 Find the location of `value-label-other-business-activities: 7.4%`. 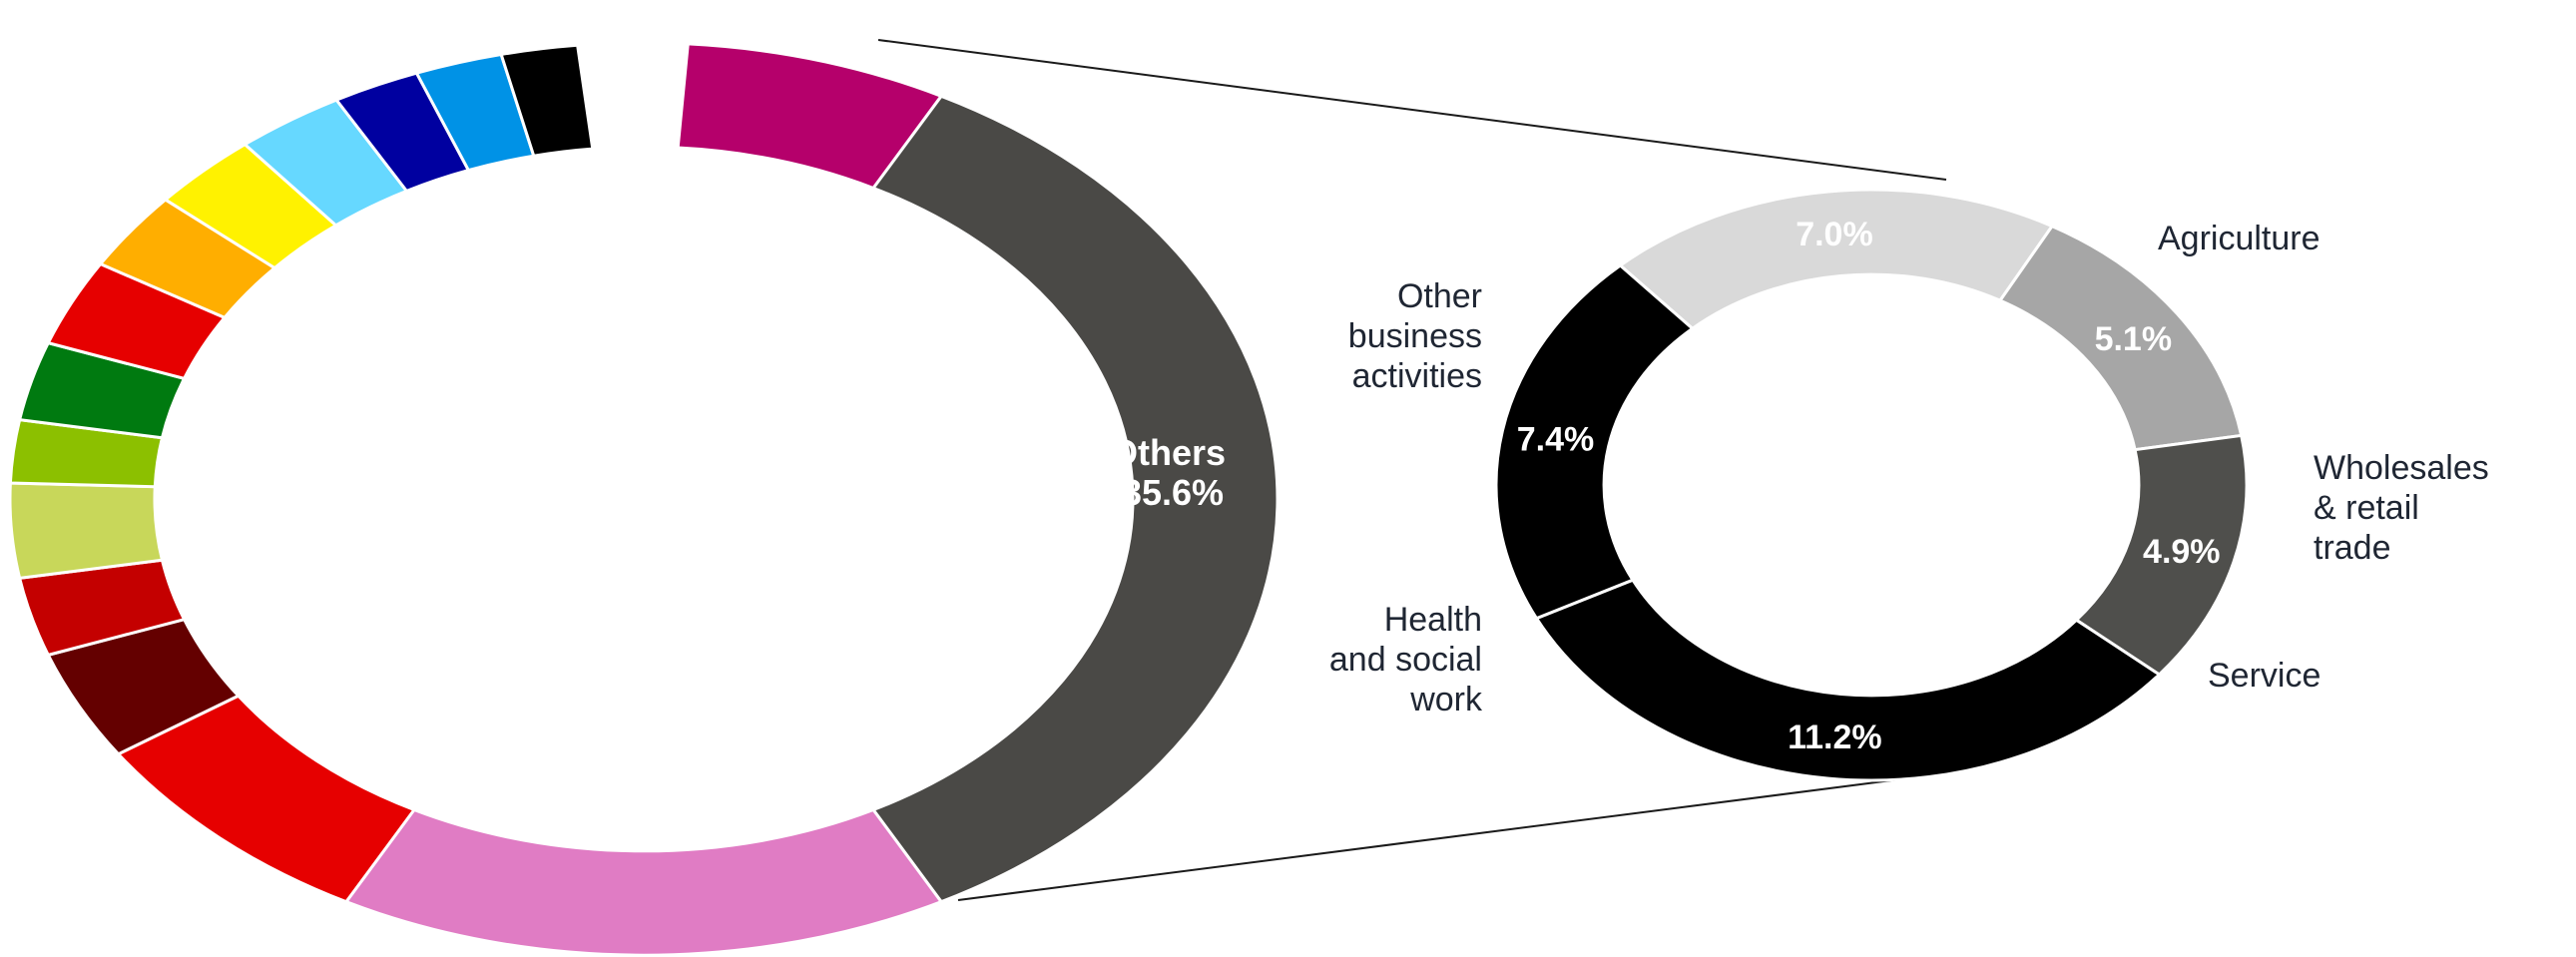

value-label-other-business-activities: 7.4% is located at coordinates (1556, 439).